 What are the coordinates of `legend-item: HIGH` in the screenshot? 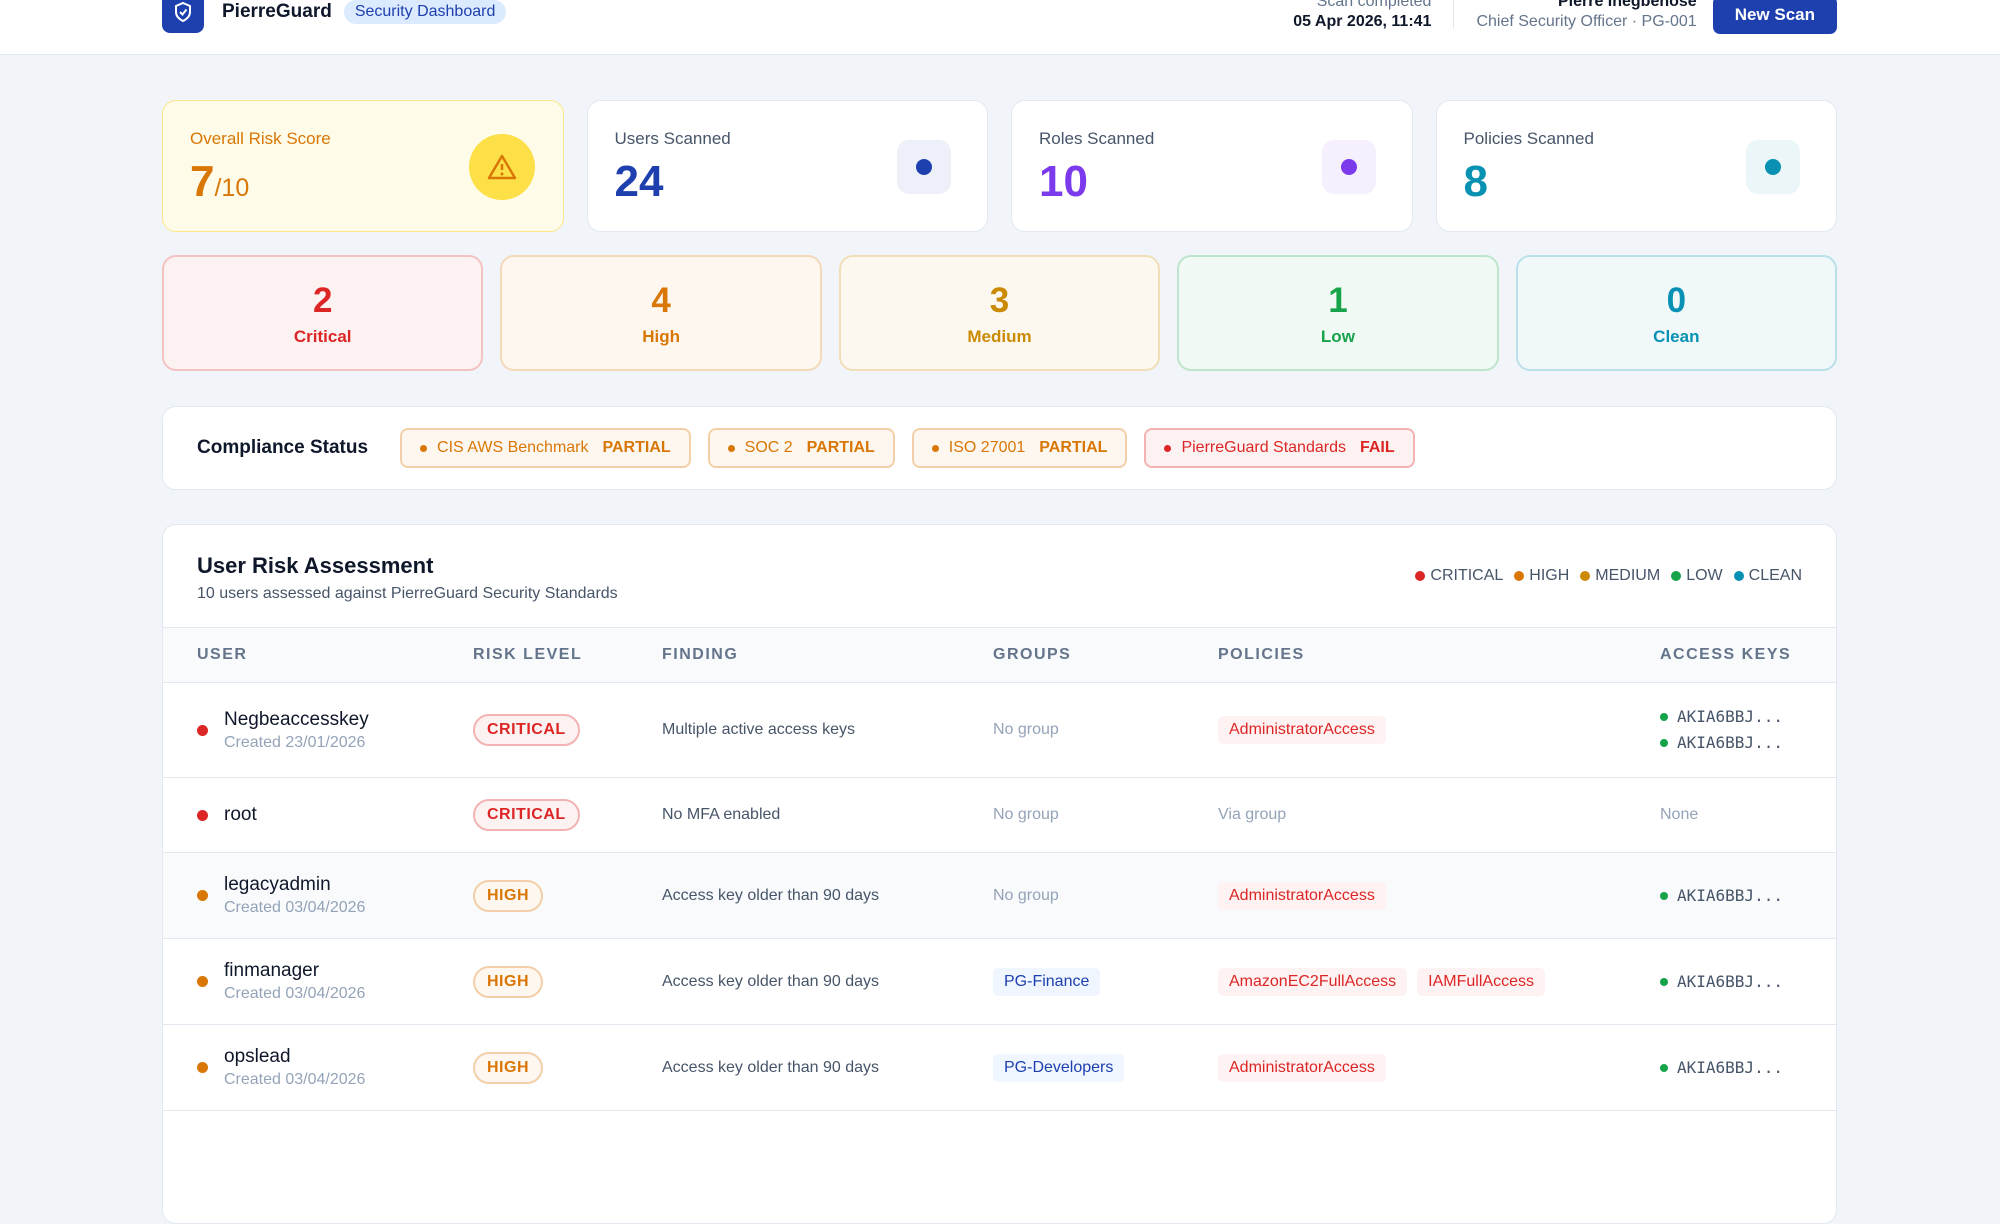 It's located at (1541, 576).